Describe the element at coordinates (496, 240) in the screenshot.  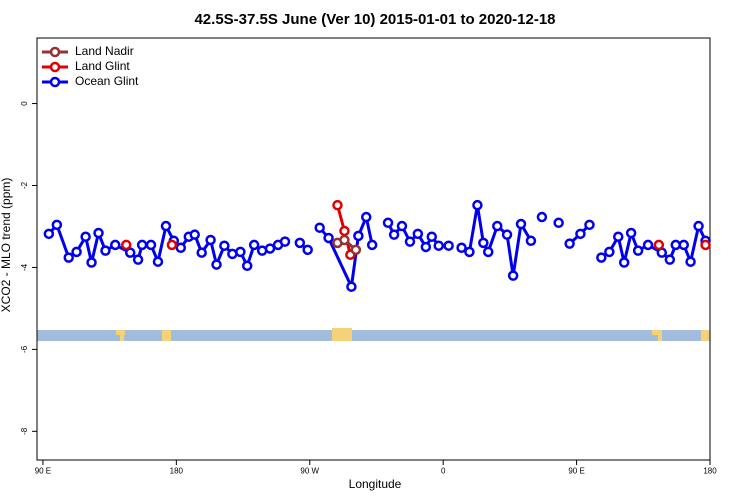
I see `series-line` at that location.